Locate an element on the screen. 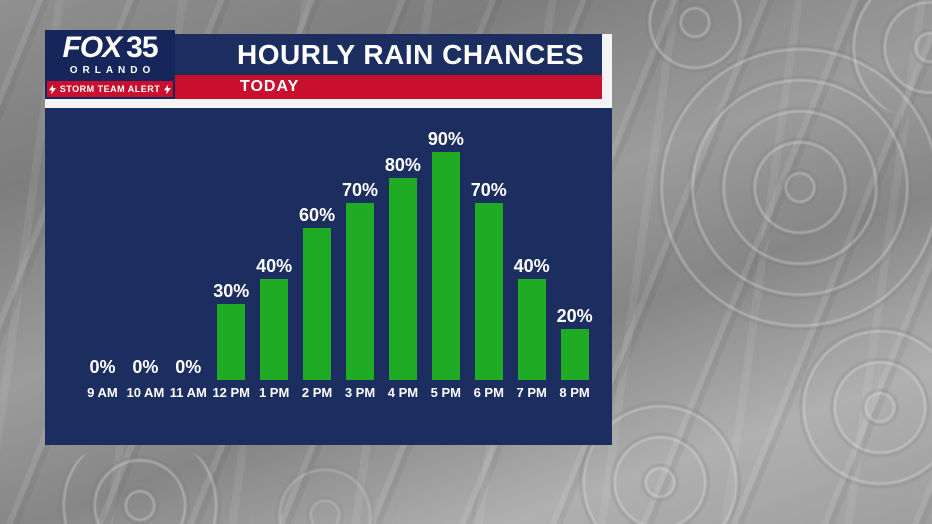  time-label: 11 AM is located at coordinates (188, 392).